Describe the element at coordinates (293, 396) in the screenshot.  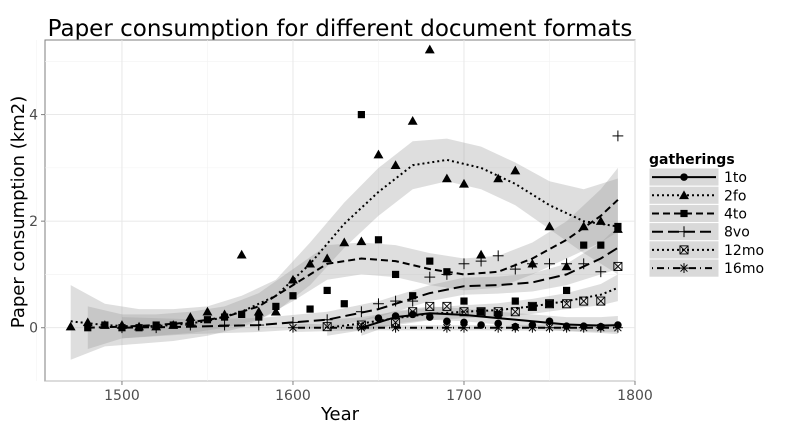
I see `x-tick-label-1600: 1600` at that location.